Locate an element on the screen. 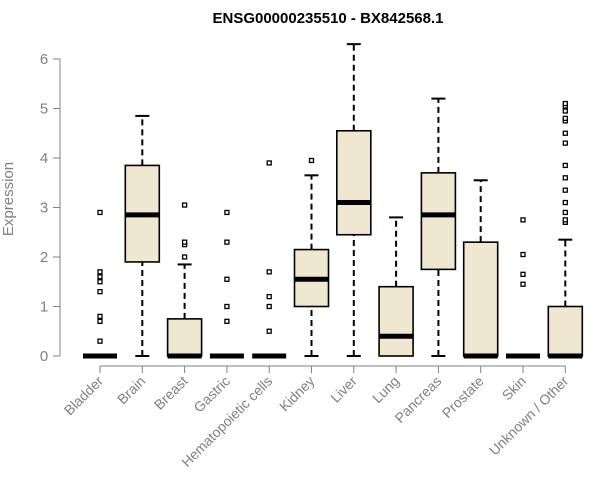 This screenshot has width=600, height=500. y-tick-label: 1 is located at coordinates (44, 307).